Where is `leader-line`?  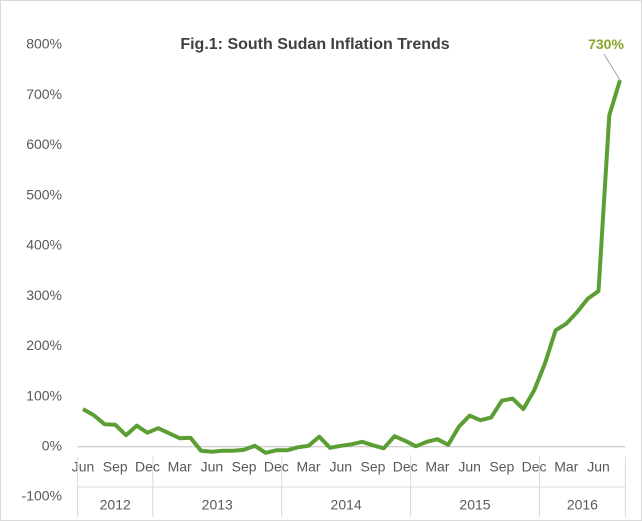
leader-line is located at coordinates (612, 67).